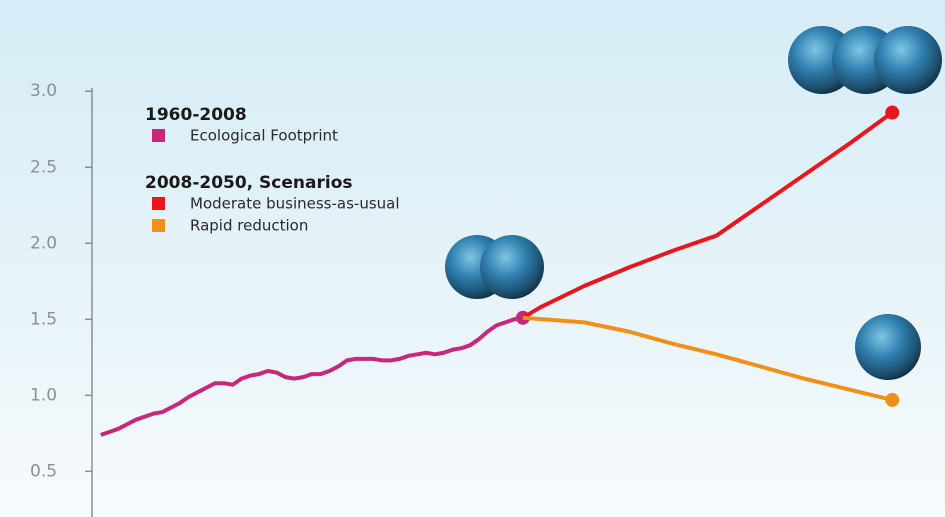 The image size is (945, 517). Describe the element at coordinates (249, 183) in the screenshot. I see `legend-heading: 2008-2050, Scenarios` at that location.